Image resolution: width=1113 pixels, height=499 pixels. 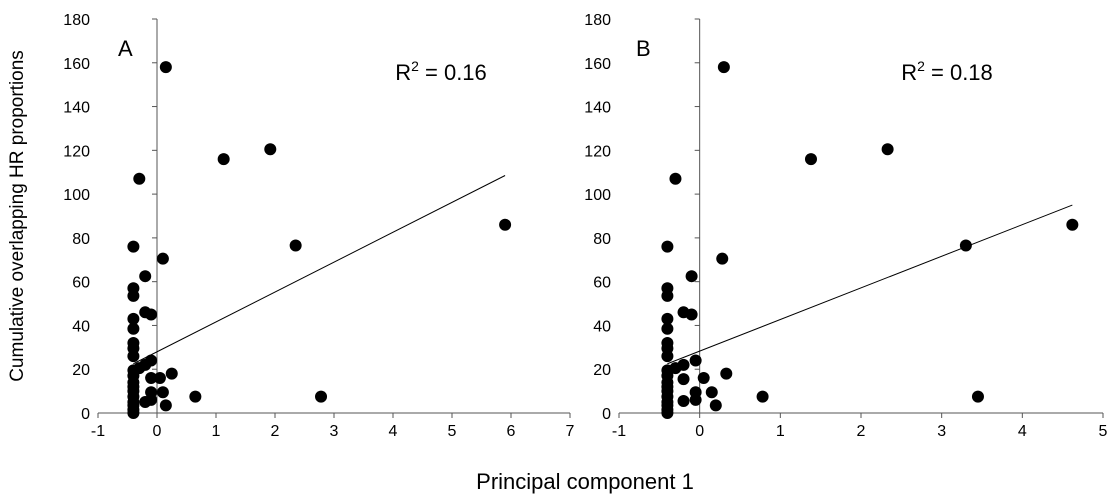 What do you see at coordinates (585, 481) in the screenshot?
I see `x-axis-label: Principal component 1` at bounding box center [585, 481].